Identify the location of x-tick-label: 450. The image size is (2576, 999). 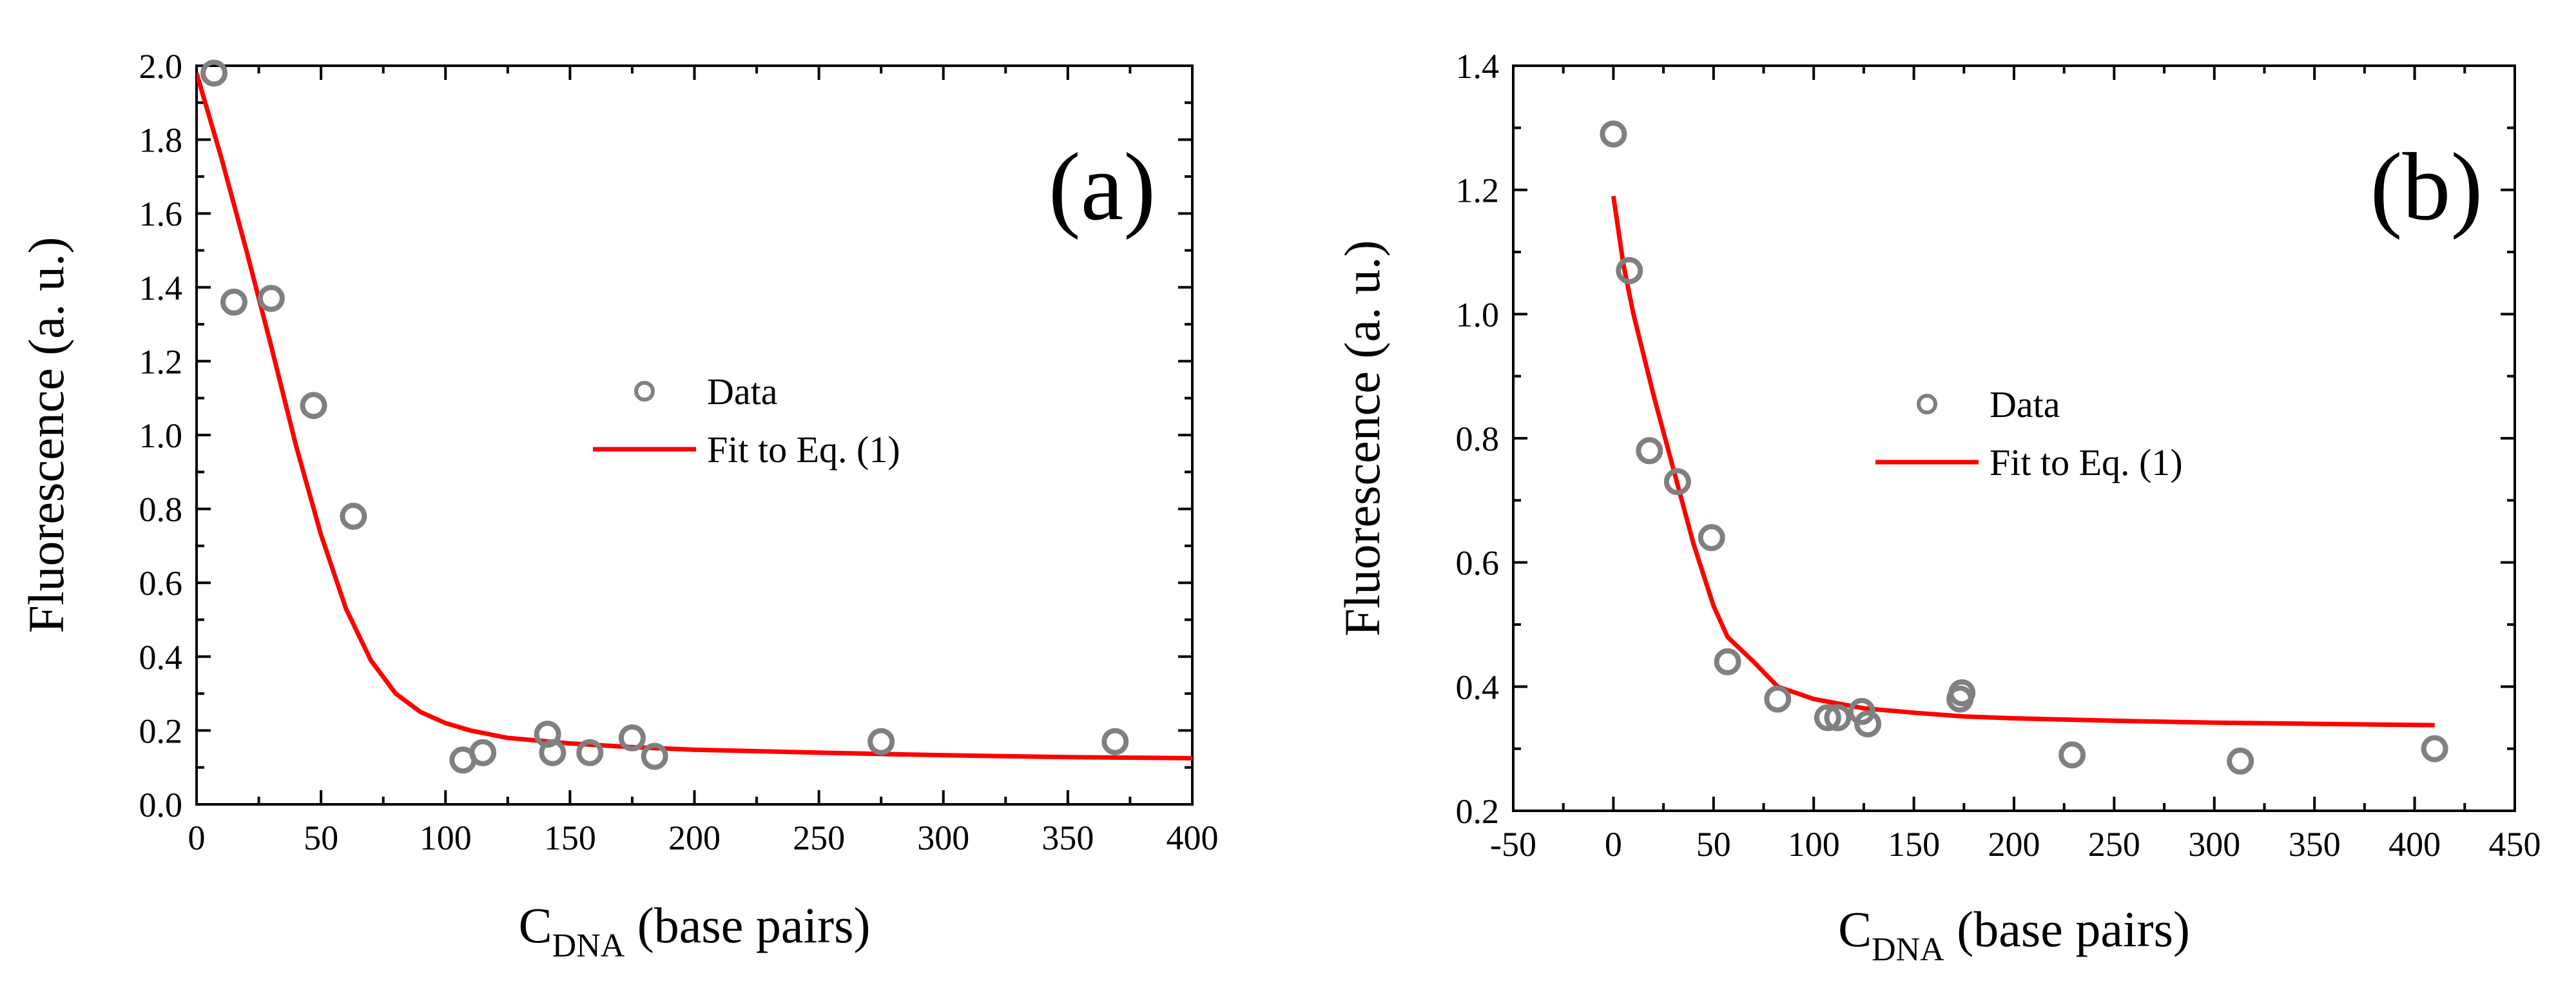
(2515, 844).